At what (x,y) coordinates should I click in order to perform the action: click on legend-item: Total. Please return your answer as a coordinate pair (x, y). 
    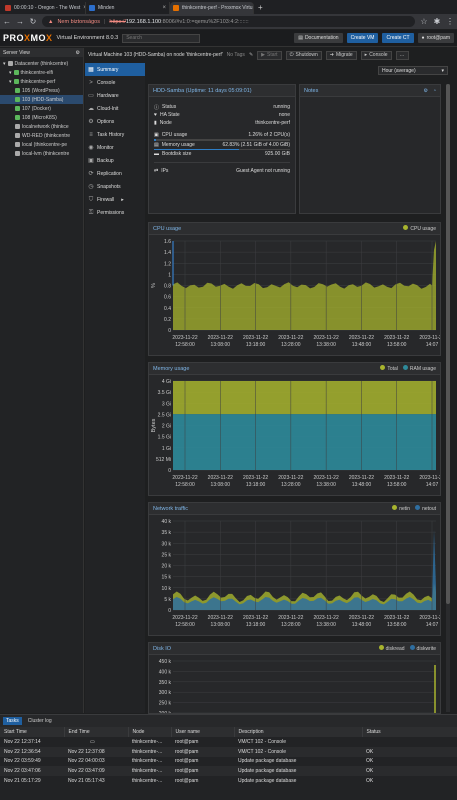
    Looking at the image, I should click on (389, 368).